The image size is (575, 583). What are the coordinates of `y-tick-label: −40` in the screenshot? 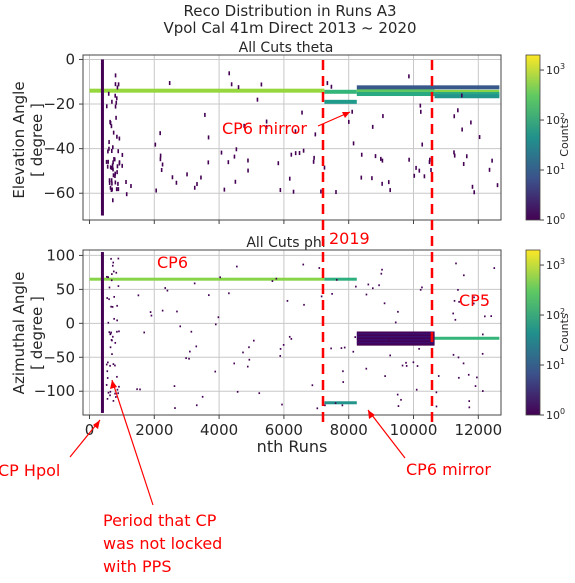 It's located at (59, 149).